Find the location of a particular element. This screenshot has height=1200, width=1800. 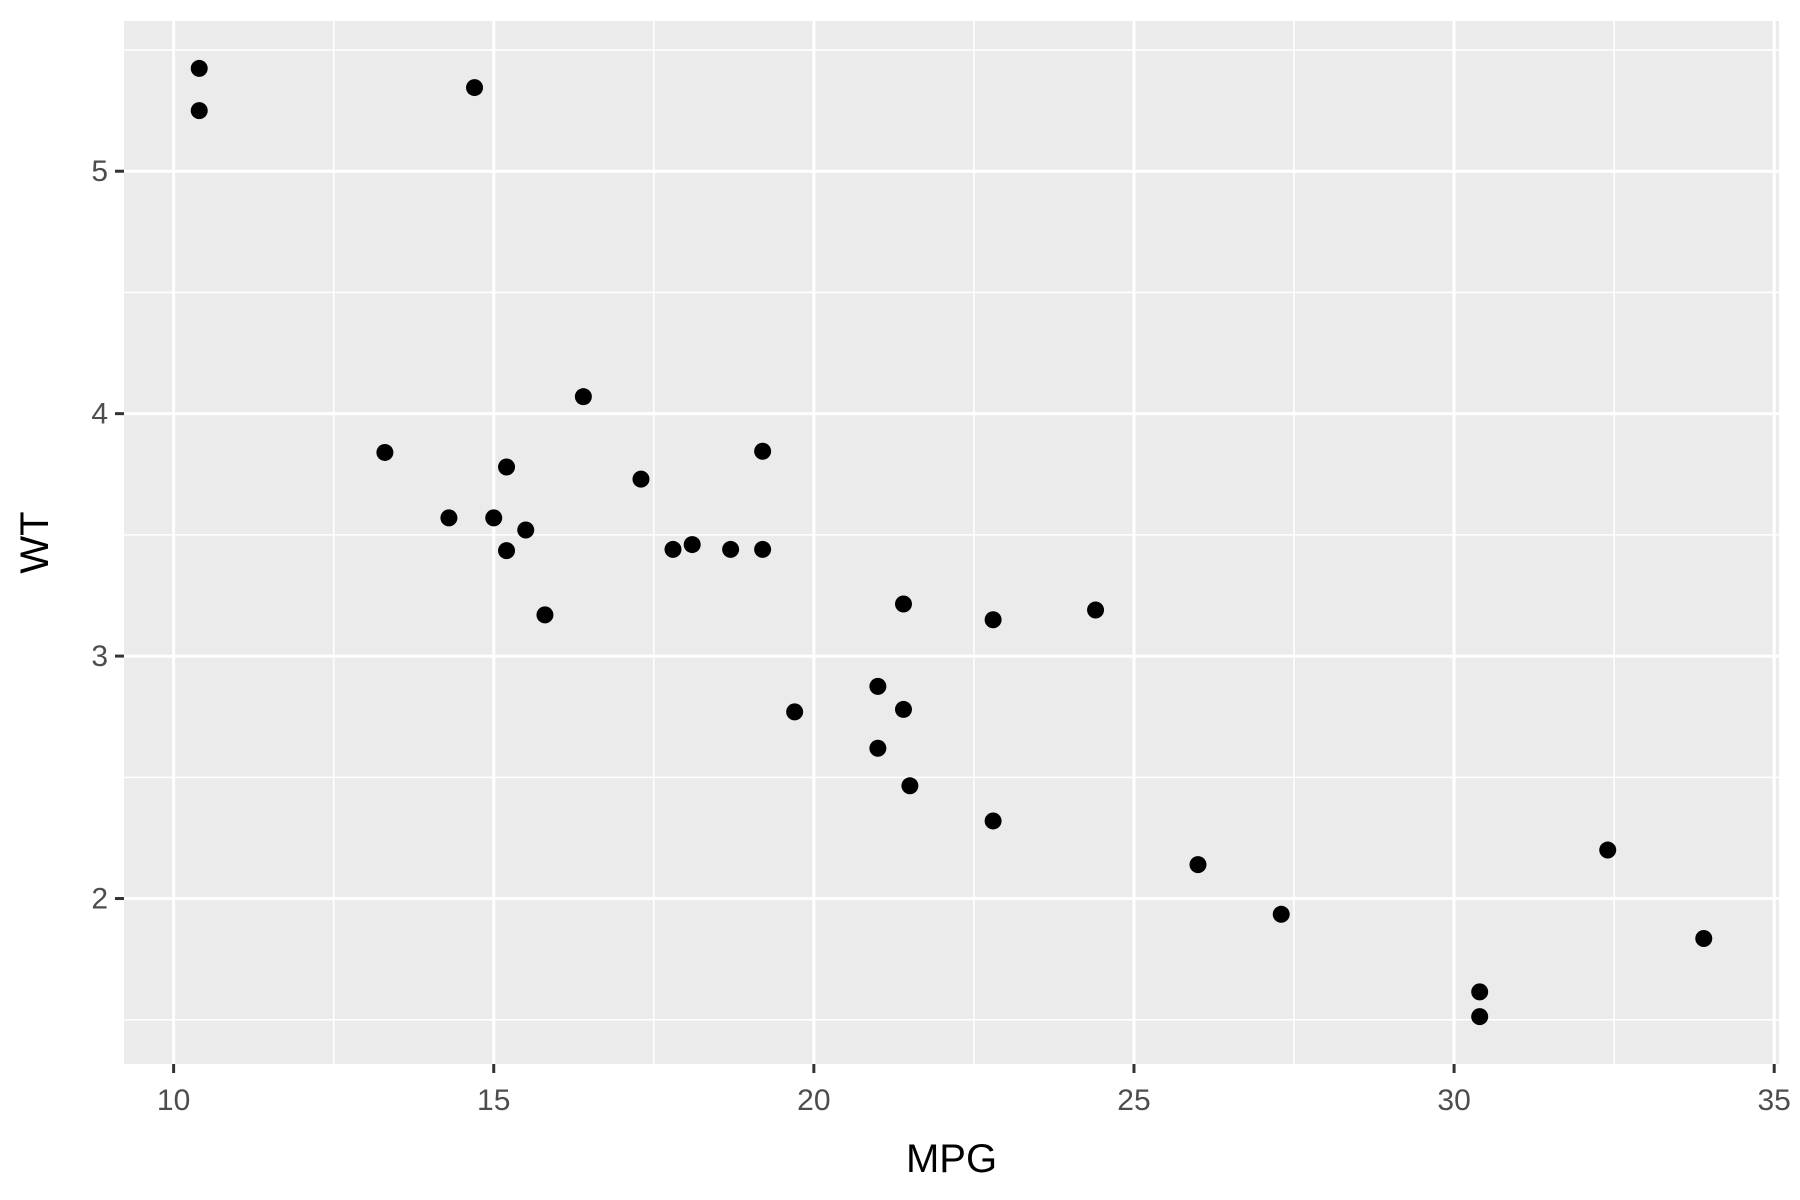

x-tick-label: 15 is located at coordinates (493, 1100).